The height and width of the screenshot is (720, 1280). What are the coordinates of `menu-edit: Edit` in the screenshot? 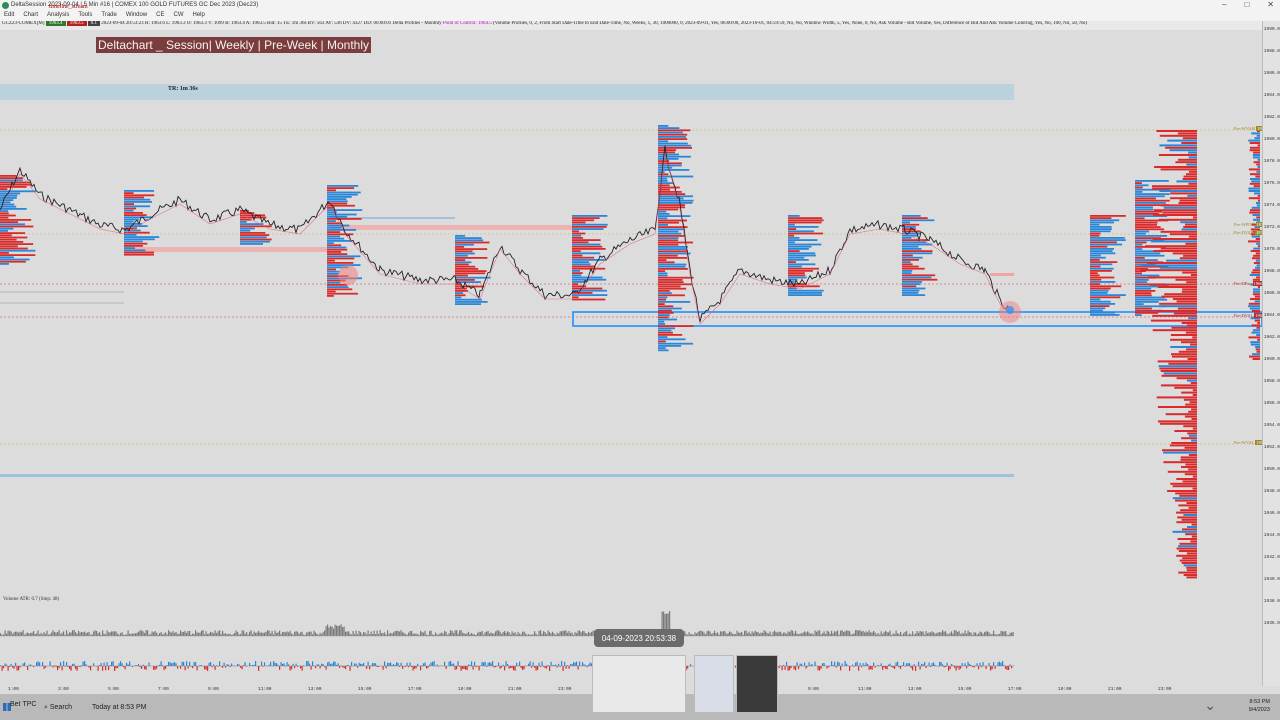 It's located at (9, 15).